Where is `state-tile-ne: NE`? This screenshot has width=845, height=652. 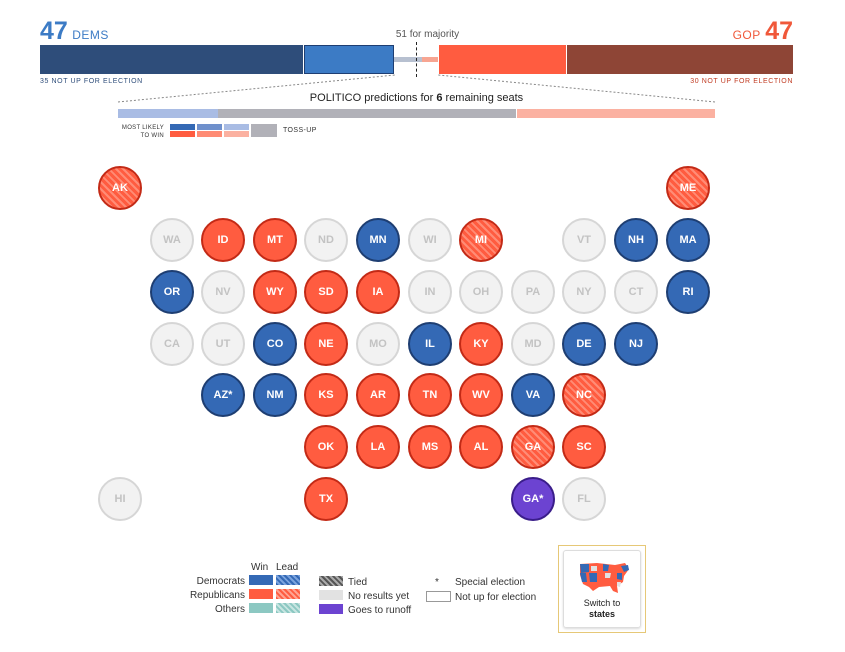
state-tile-ne: NE is located at coordinates (326, 344).